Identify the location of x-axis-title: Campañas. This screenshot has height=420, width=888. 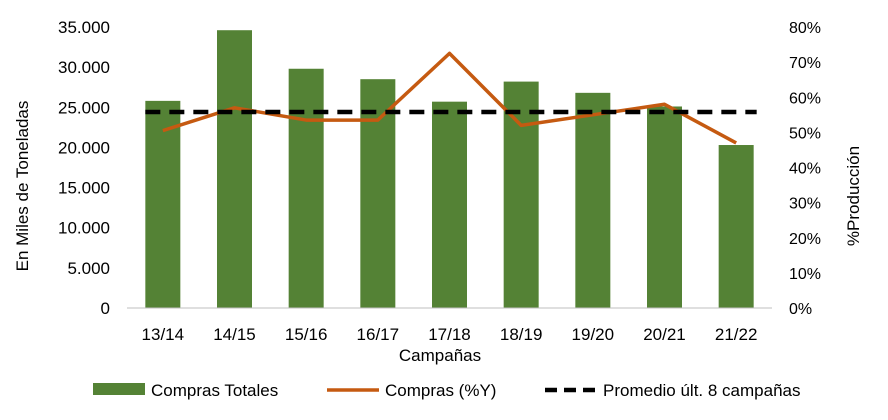
(440, 355).